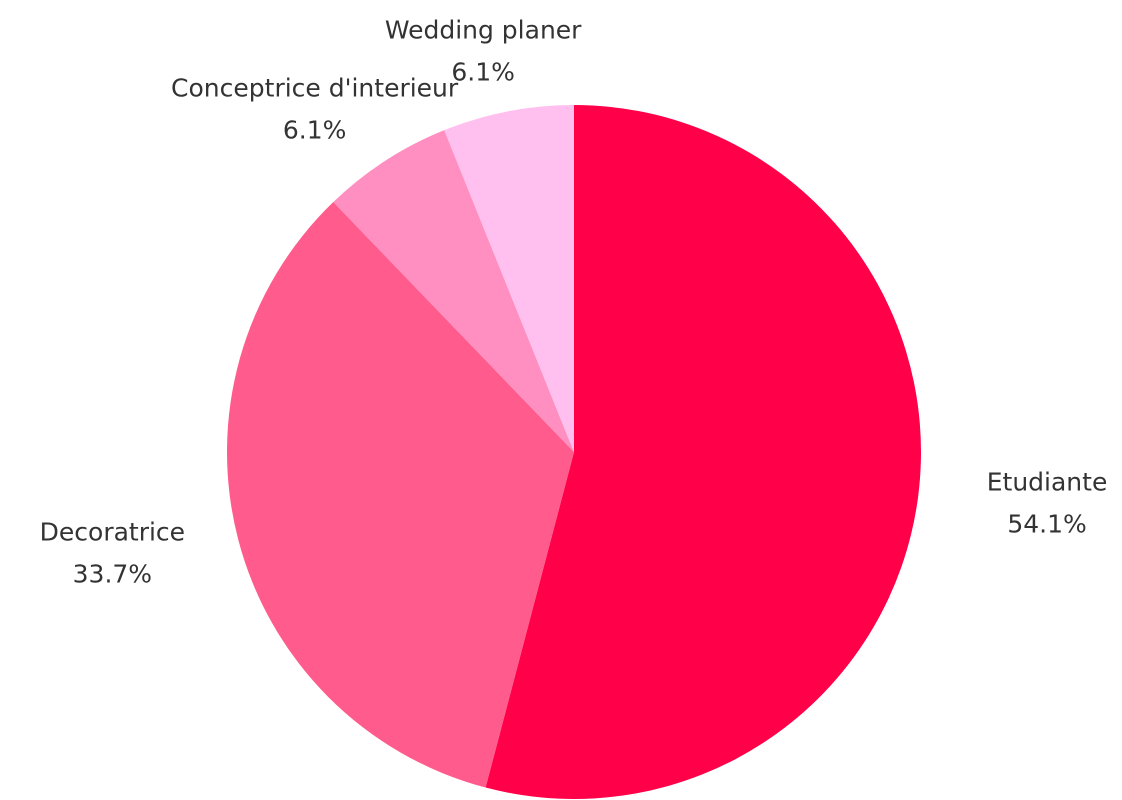 The height and width of the screenshot is (800, 1122). Describe the element at coordinates (112, 531) in the screenshot. I see `slice-label: Decoratrice` at that location.